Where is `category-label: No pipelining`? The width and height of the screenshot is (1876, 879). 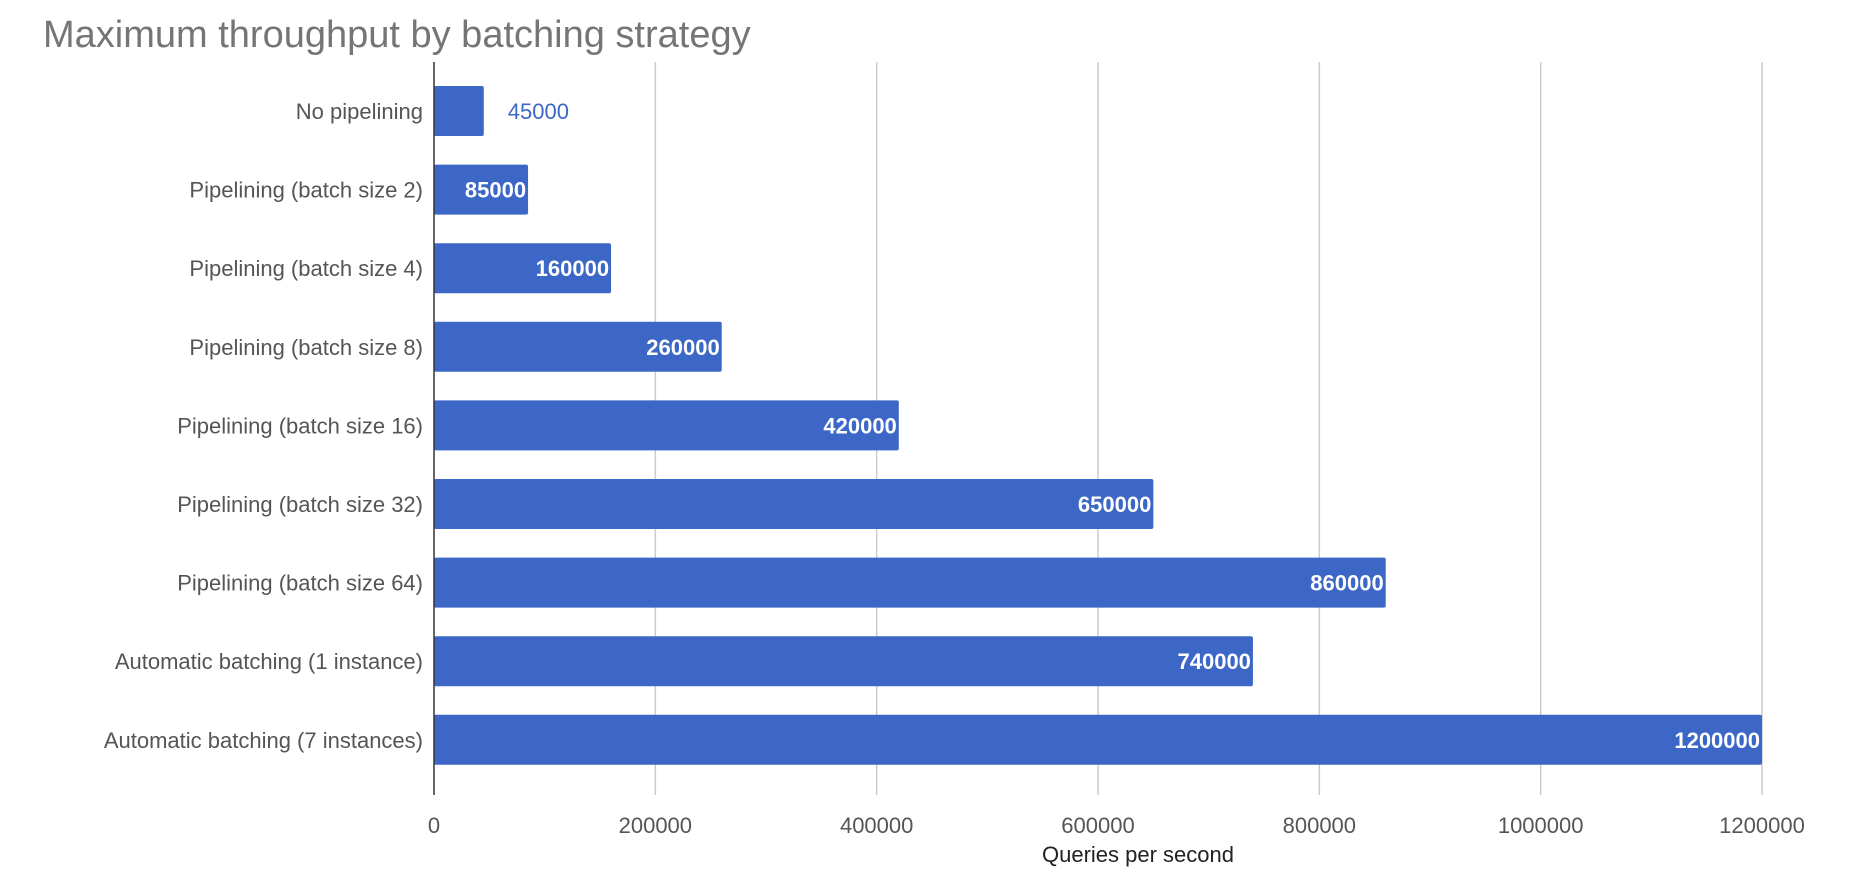 category-label: No pipelining is located at coordinates (359, 111).